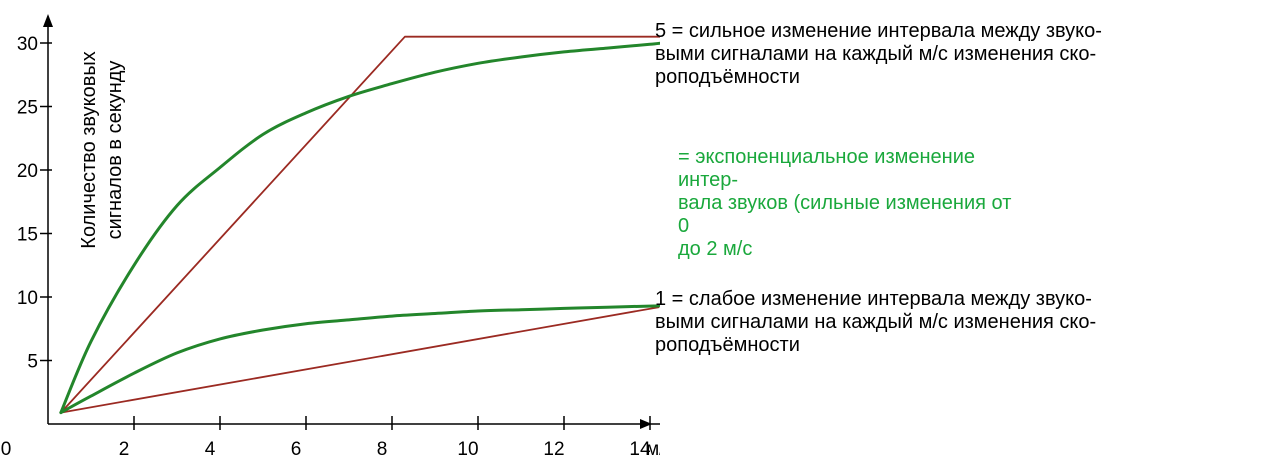  I want to click on x-tick-label: 8, so click(382, 449).